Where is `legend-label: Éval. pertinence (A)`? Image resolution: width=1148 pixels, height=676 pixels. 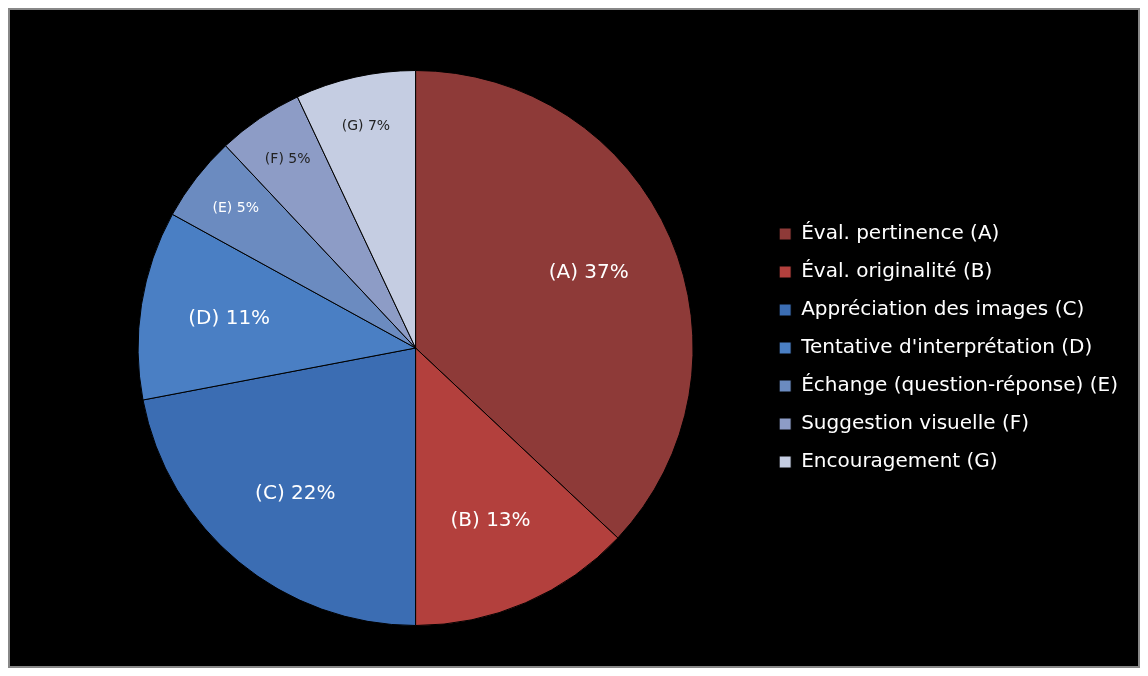
legend-label: Éval. pertinence (A) is located at coordinates (900, 232).